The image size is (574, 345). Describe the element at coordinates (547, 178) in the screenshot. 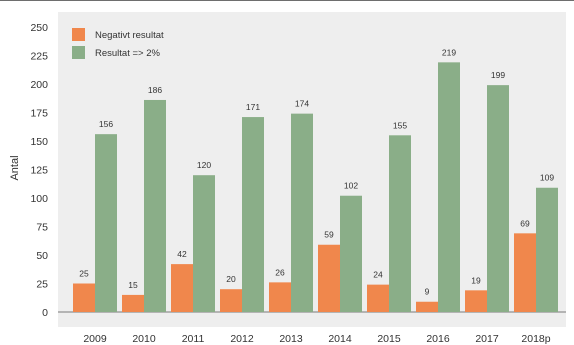

I see `bar-value-label: 109` at that location.